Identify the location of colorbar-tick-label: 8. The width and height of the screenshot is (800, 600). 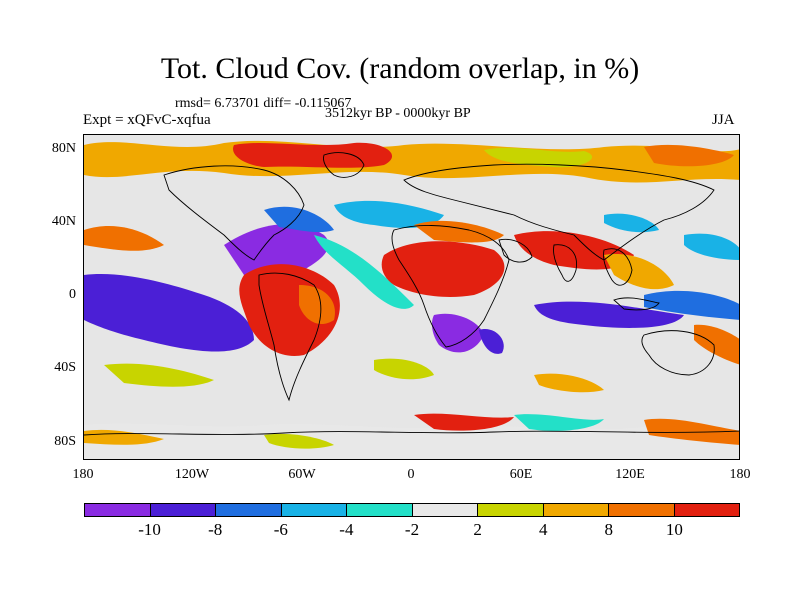
(609, 529).